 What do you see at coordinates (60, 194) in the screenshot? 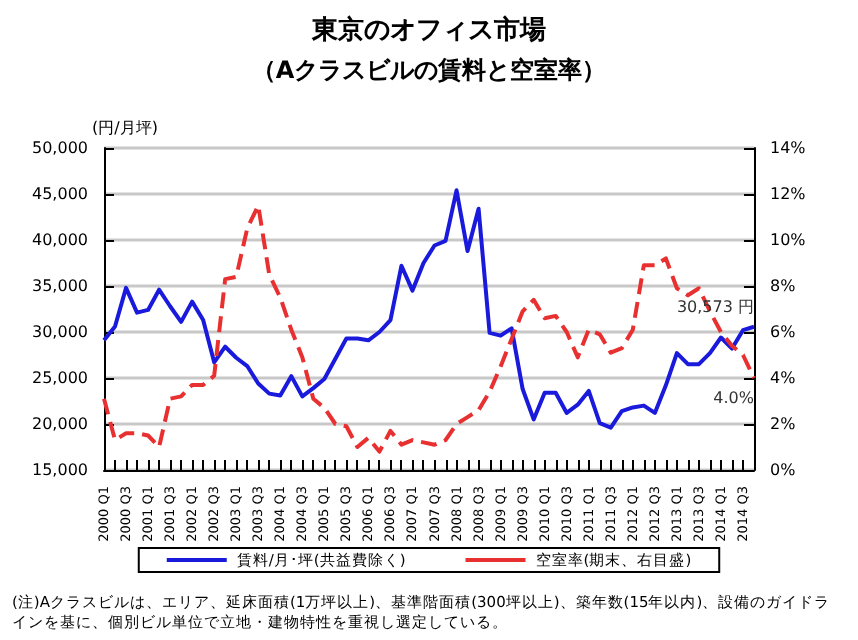
I see `y-tick-label: 45,000` at bounding box center [60, 194].